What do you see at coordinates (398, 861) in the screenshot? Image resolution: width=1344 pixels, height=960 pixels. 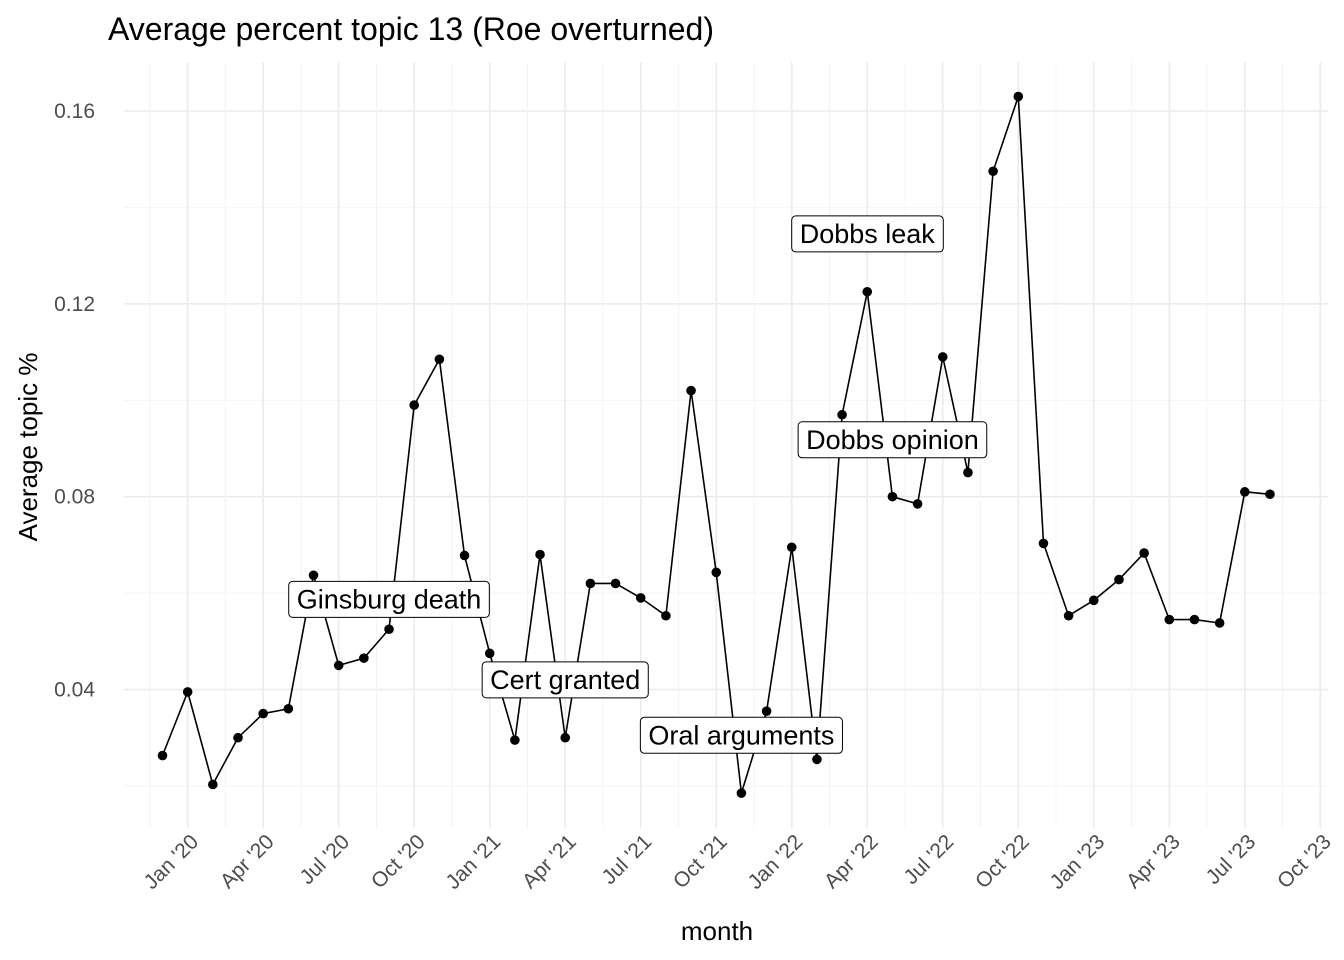 I see `x-tick-label: Oct '20` at bounding box center [398, 861].